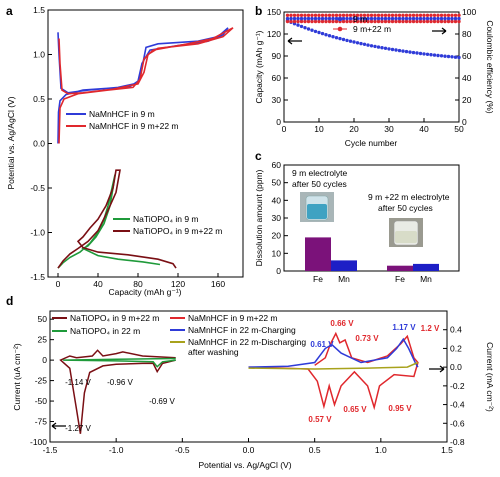 Image resolution: width=500 pixels, height=477 pixels. What do you see at coordinates (318, 279) in the screenshot?
I see `panel-c-category-label: Fe` at bounding box center [318, 279].